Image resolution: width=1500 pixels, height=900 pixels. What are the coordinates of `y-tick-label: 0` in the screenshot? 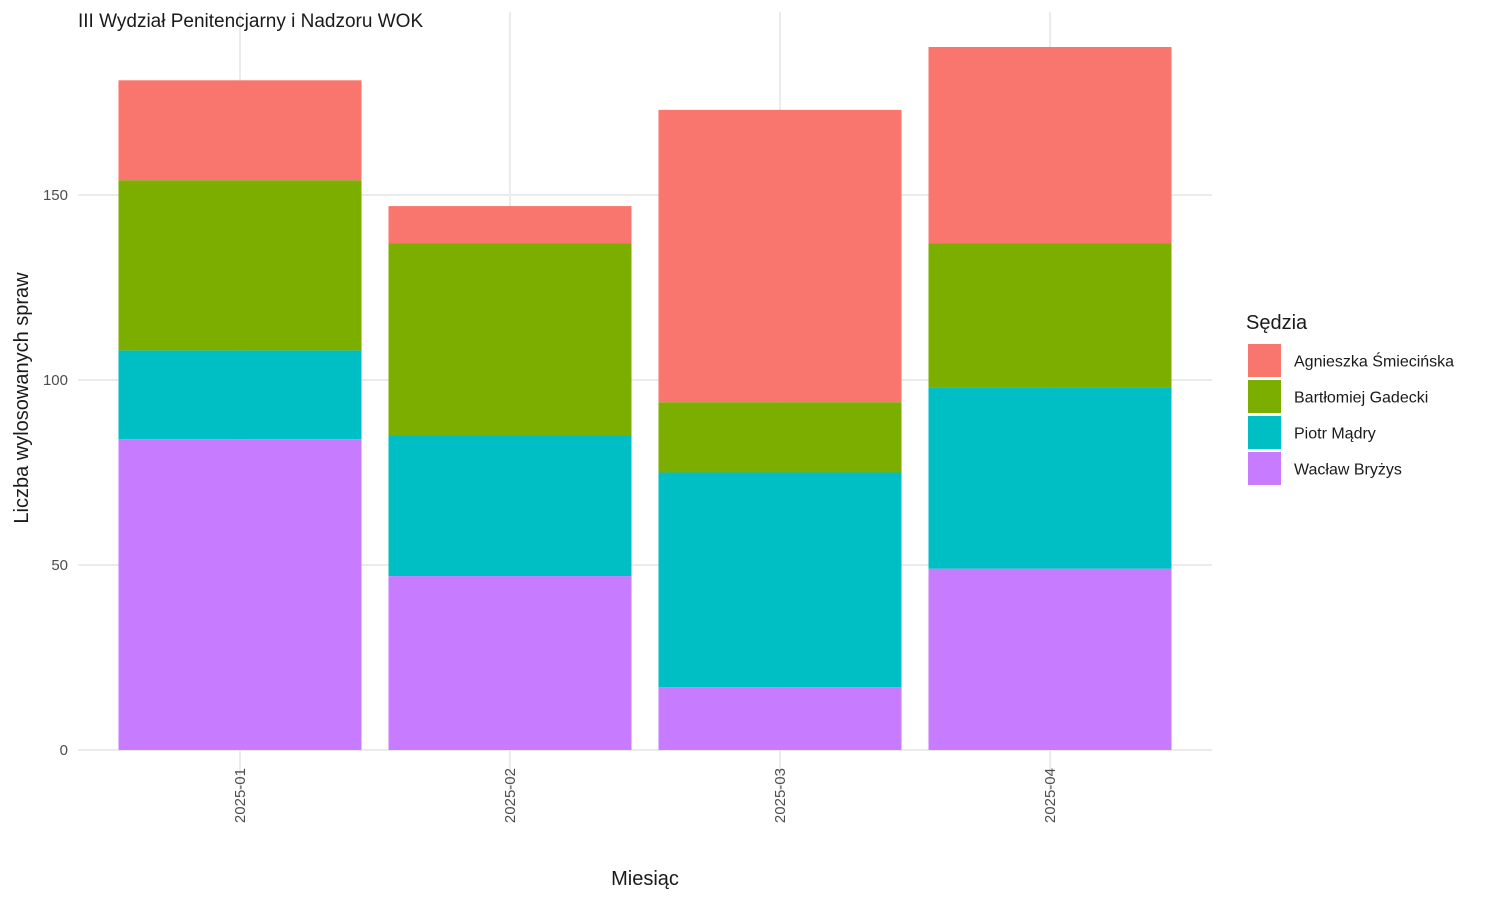 It's located at (64, 750).